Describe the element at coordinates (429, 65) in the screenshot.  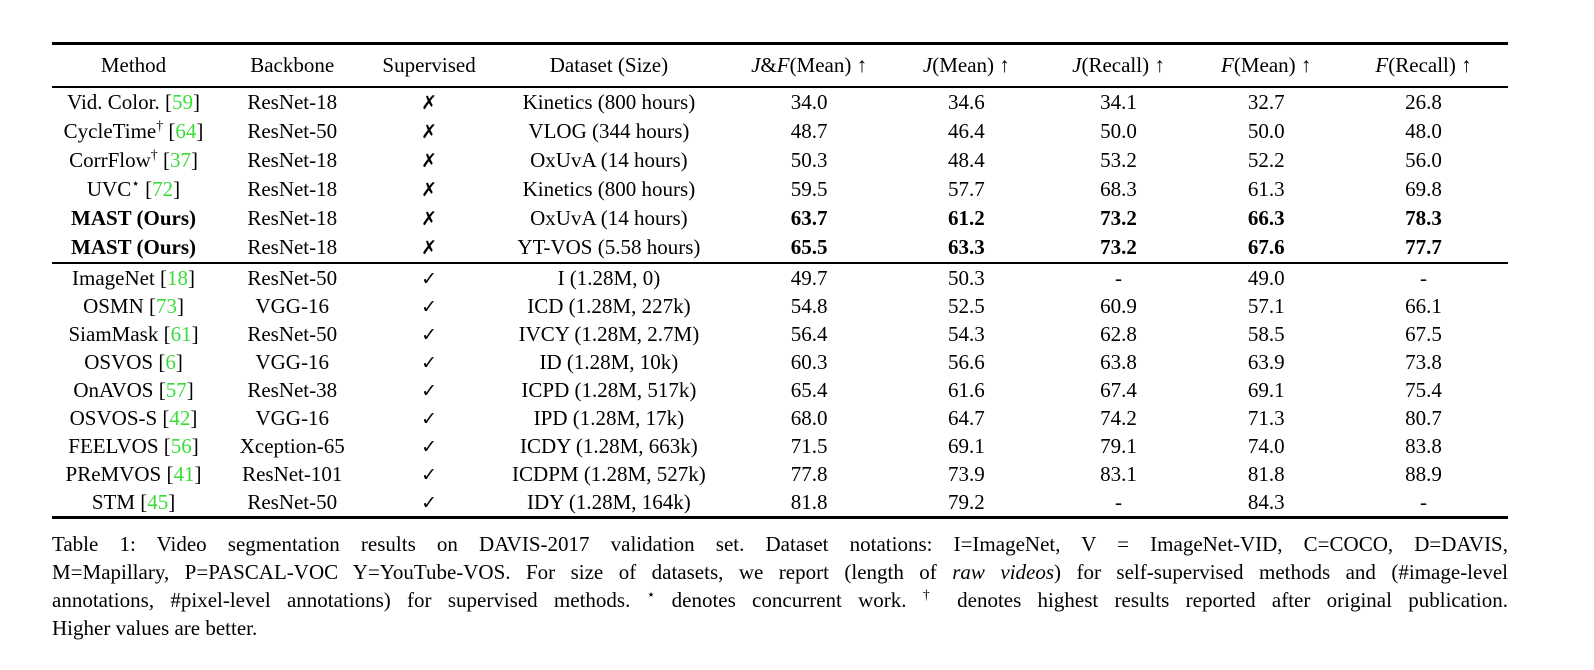
I see `text-segment: Supervised` at that location.